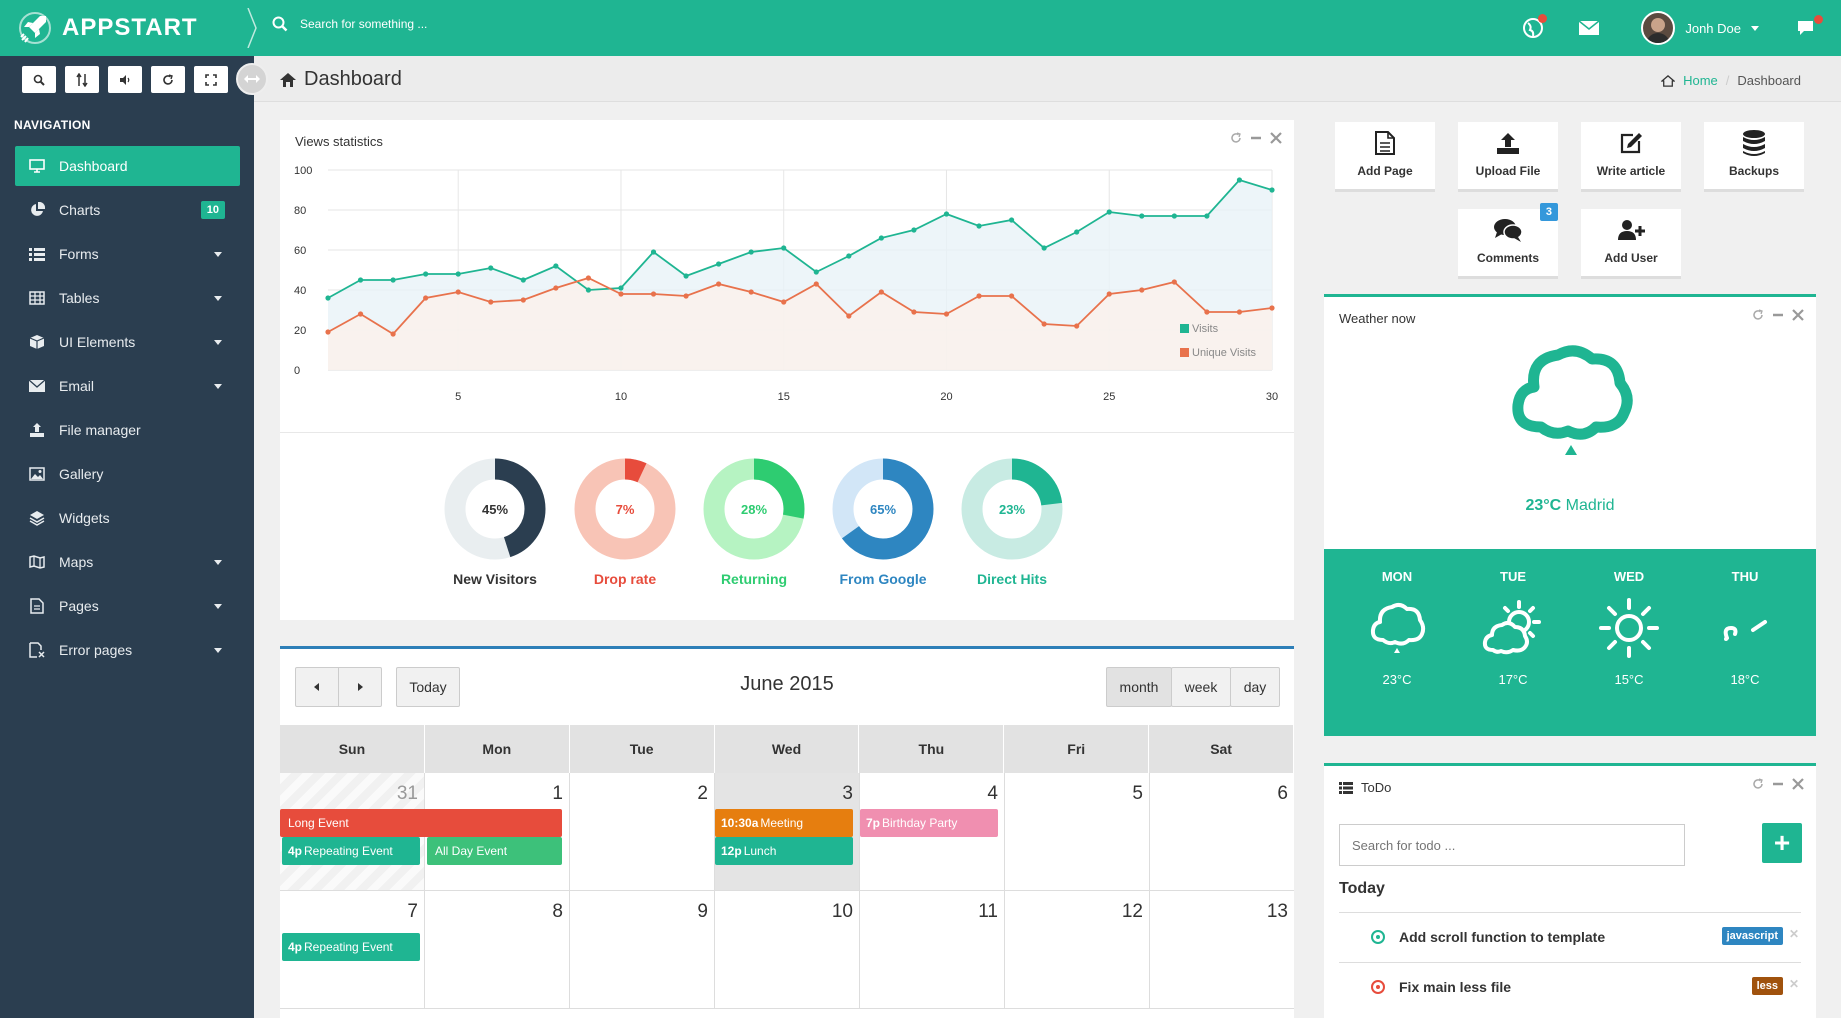 The width and height of the screenshot is (1841, 1018). Describe the element at coordinates (1222, 831) in the screenshot. I see `calendar-day-cell: 6` at that location.